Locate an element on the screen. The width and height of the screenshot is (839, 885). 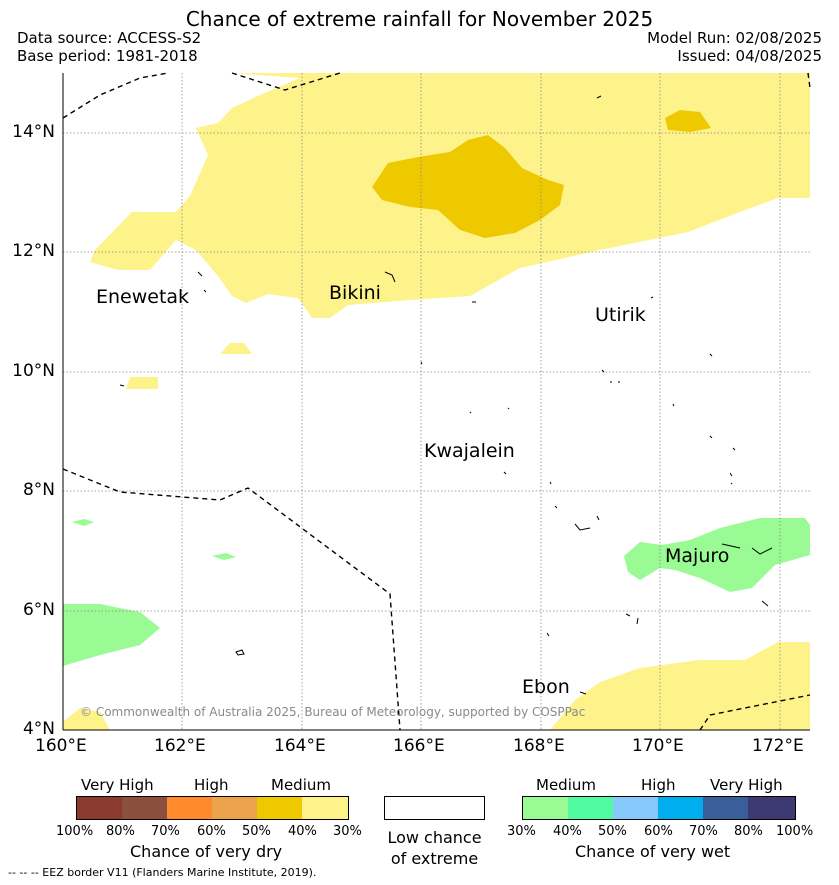
data-source-label: Data source: ACCESS-S2 is located at coordinates (109, 38).